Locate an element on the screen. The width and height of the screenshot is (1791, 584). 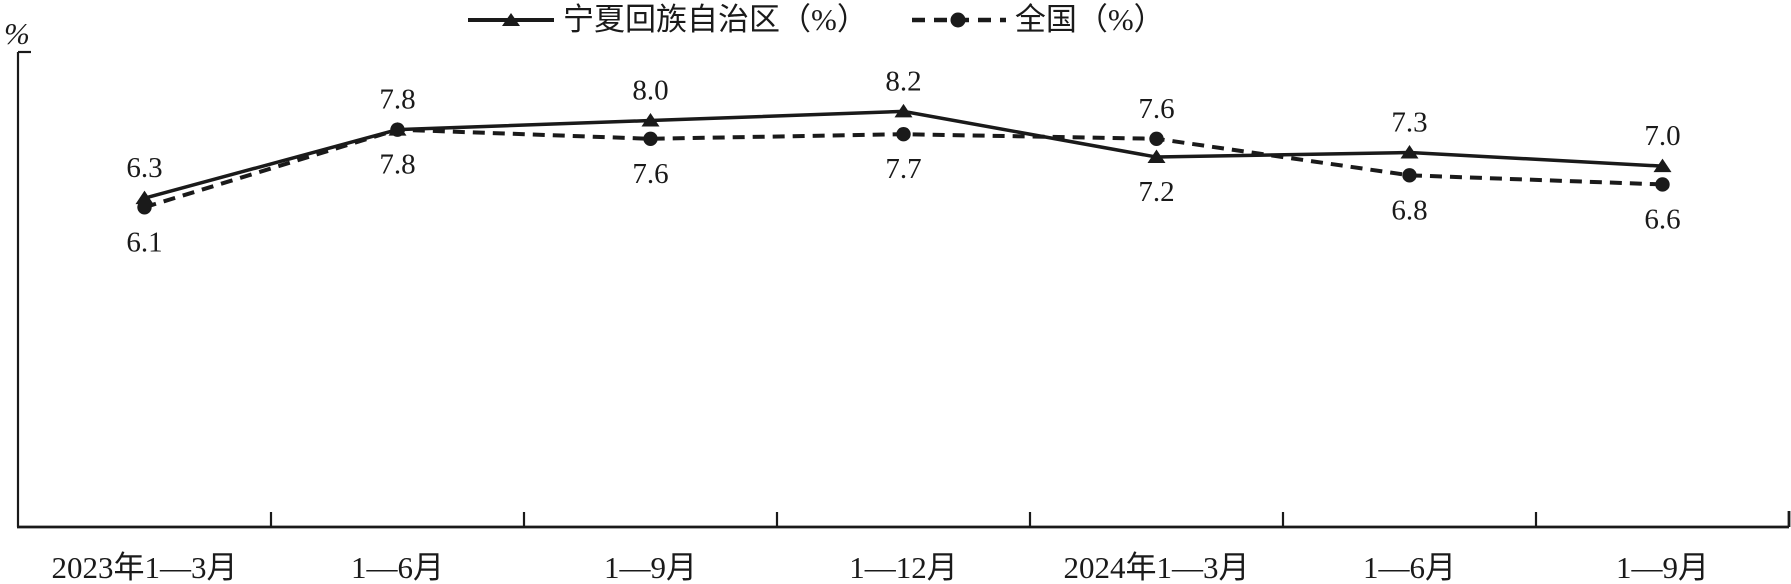
value-label: 8.2 is located at coordinates (903, 81).